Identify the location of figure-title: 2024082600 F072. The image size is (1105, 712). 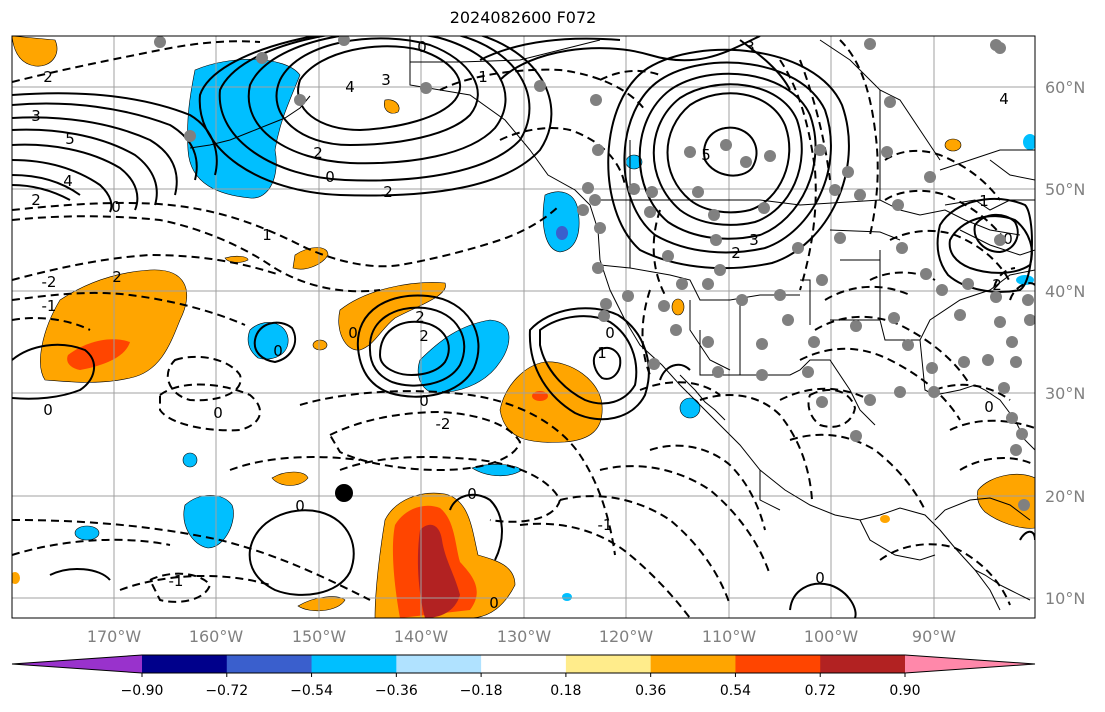
(523, 17).